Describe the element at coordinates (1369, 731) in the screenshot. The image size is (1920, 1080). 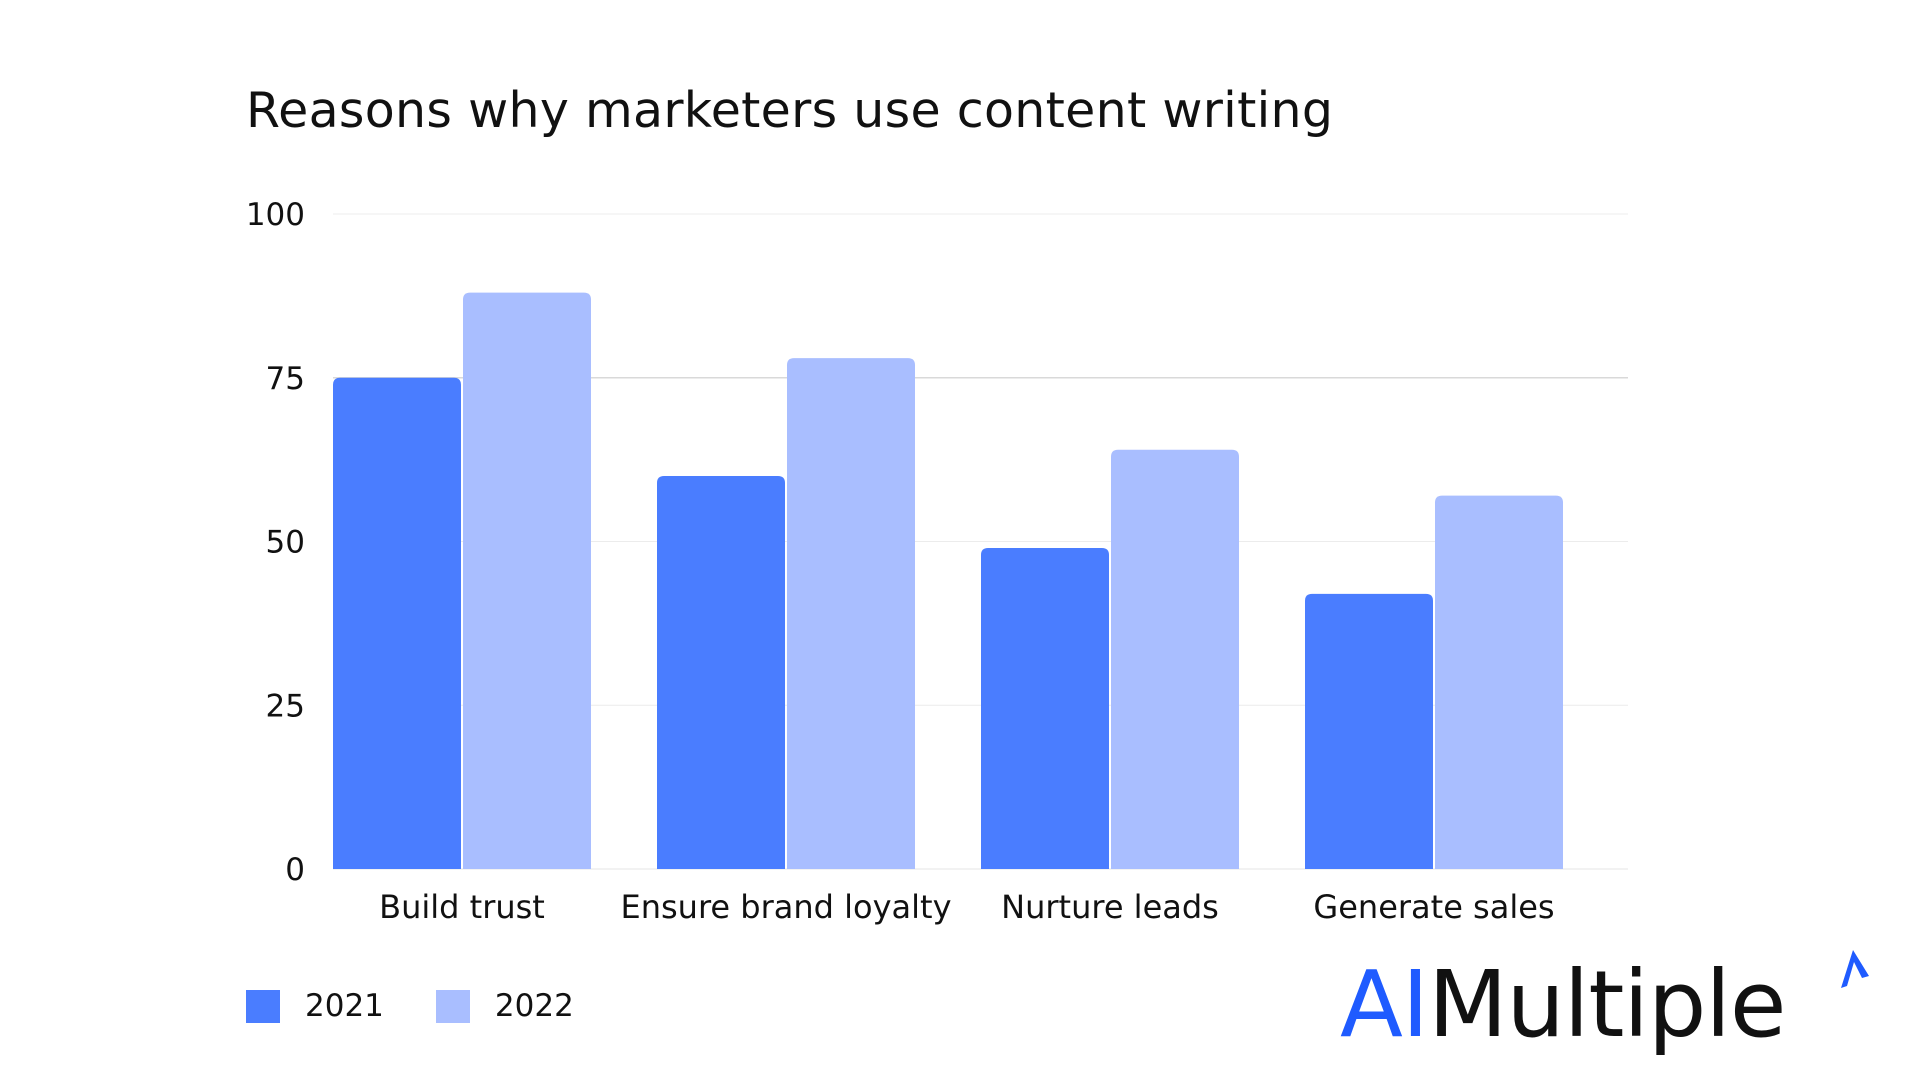
I see `bar-2021-generate-sales` at that location.